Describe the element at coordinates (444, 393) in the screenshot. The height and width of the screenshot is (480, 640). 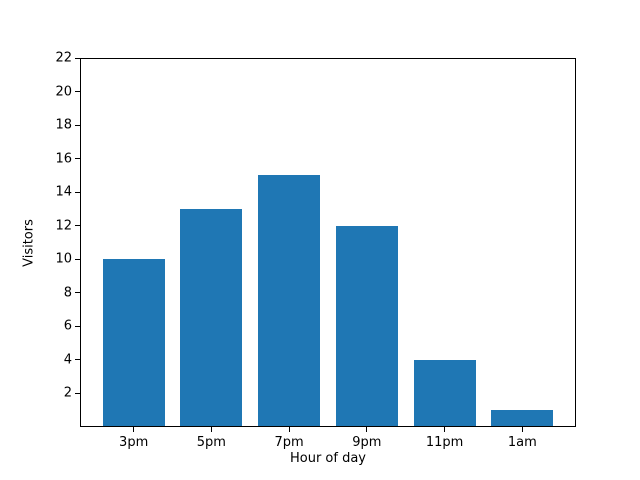
I see `bar-11pm` at that location.